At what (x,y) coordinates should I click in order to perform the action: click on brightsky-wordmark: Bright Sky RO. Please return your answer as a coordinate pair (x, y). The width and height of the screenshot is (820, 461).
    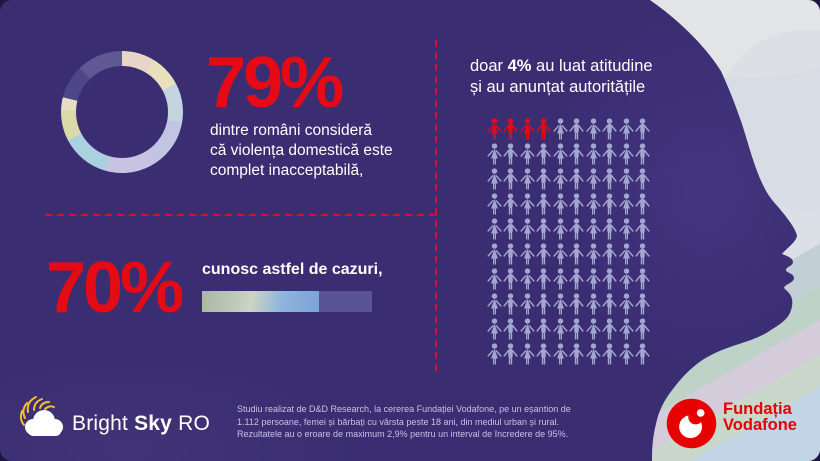
    Looking at the image, I should click on (141, 424).